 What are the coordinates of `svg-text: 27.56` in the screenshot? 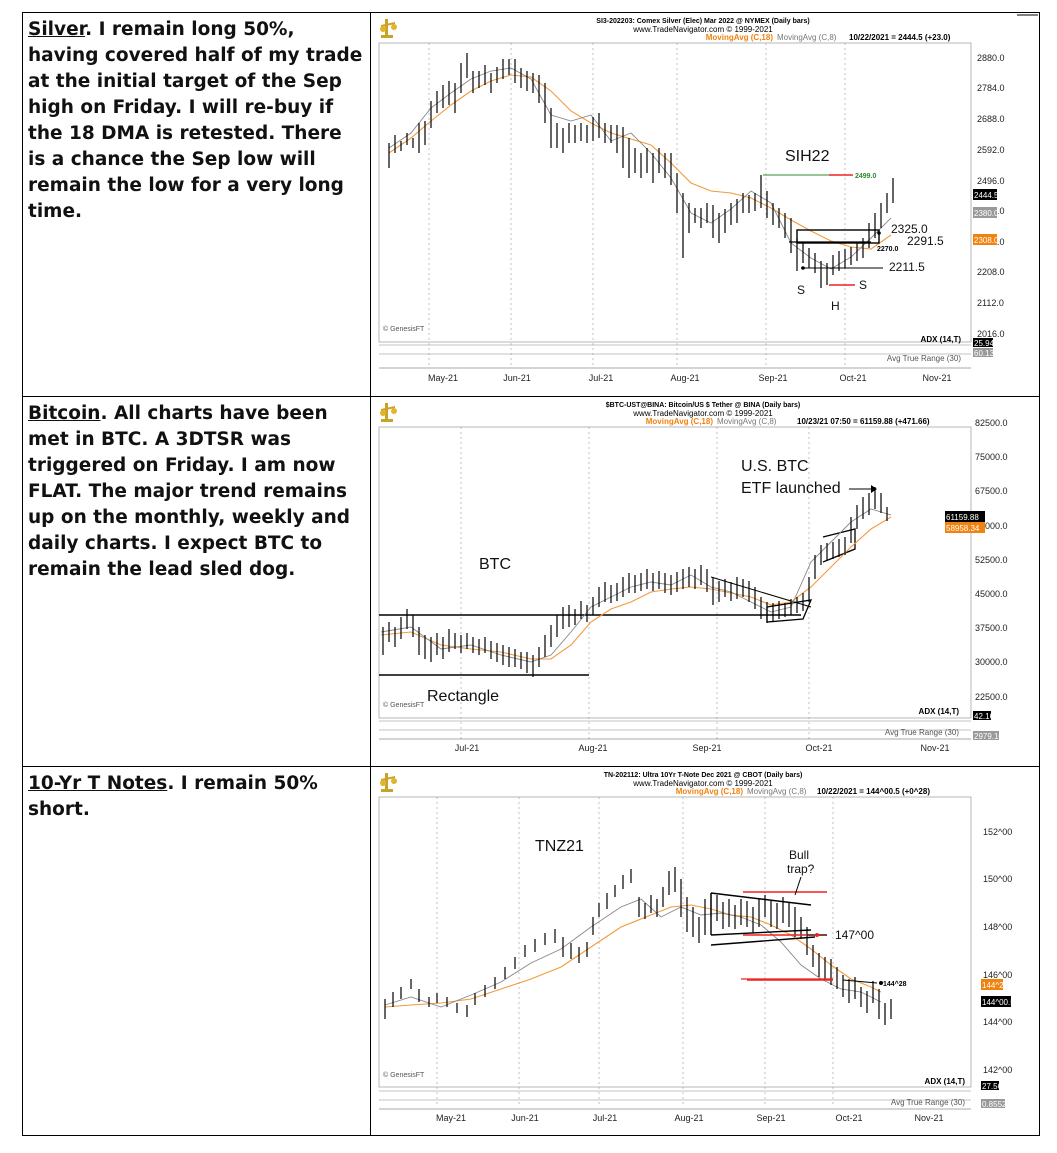 It's located at (992, 1086).